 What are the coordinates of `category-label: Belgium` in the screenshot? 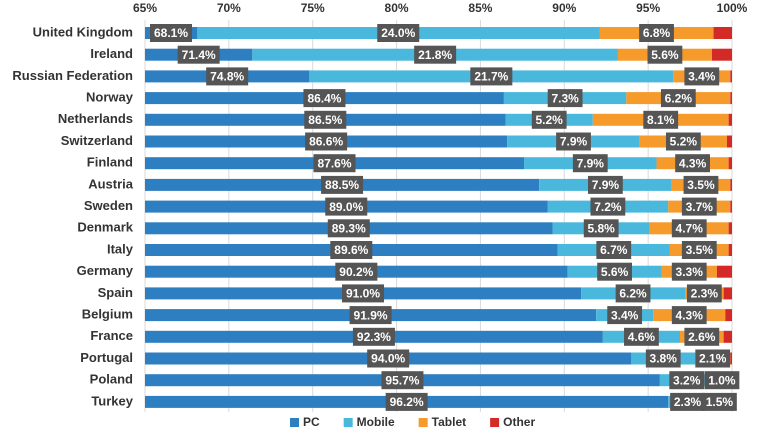 It's located at (107, 314).